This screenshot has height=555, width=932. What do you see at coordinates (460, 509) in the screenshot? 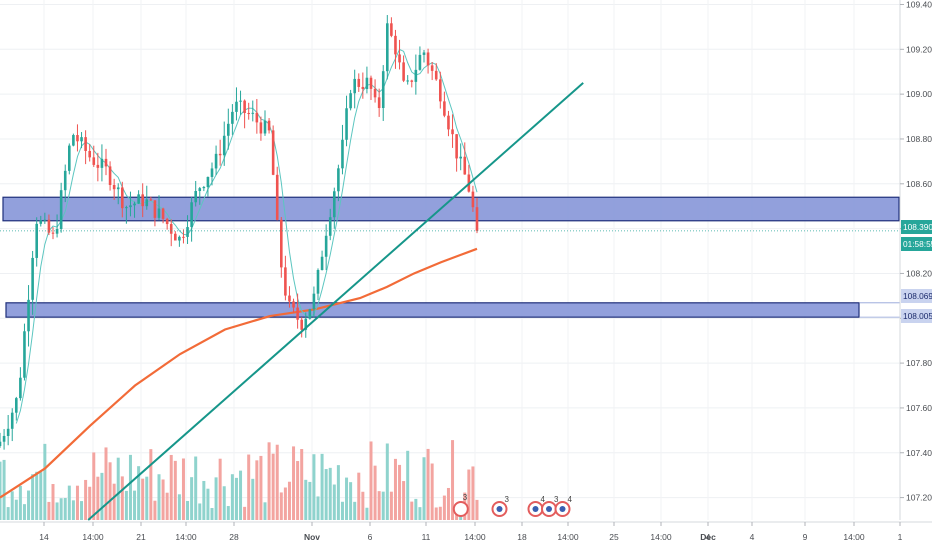
I see `event-marker-icon` at bounding box center [460, 509].